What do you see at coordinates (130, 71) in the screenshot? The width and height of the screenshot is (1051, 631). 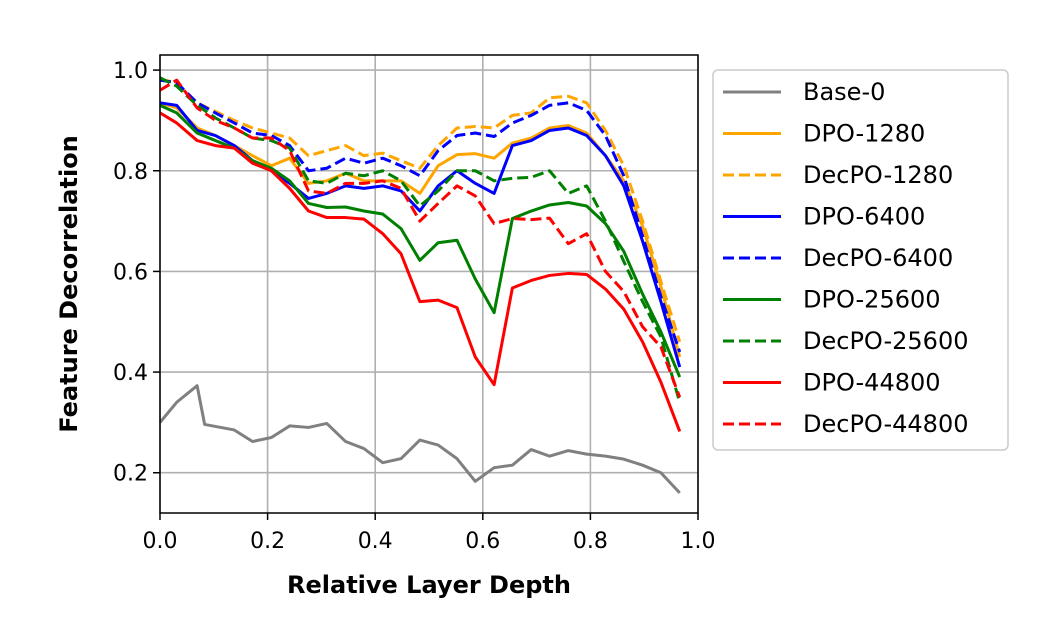 I see `y-tick-label: 1.0` at bounding box center [130, 71].